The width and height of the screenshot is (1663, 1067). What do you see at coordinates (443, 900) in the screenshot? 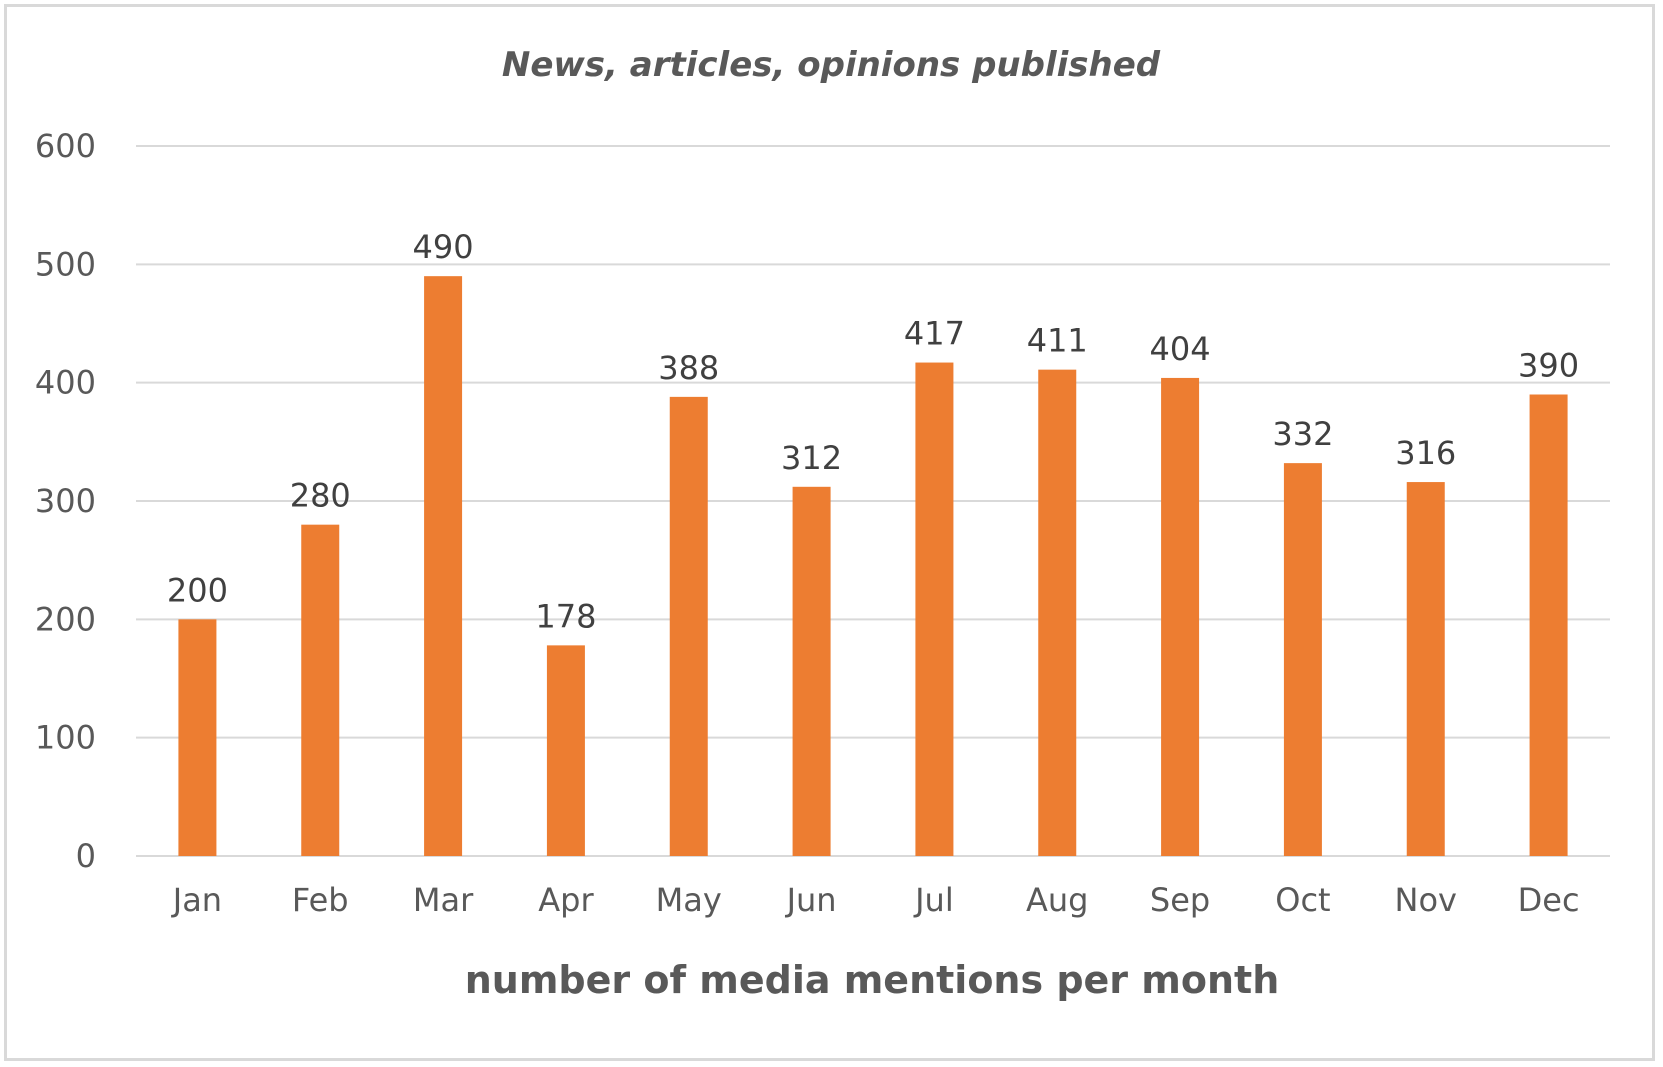
I see `x-tick-label-mar: Mar` at bounding box center [443, 900].